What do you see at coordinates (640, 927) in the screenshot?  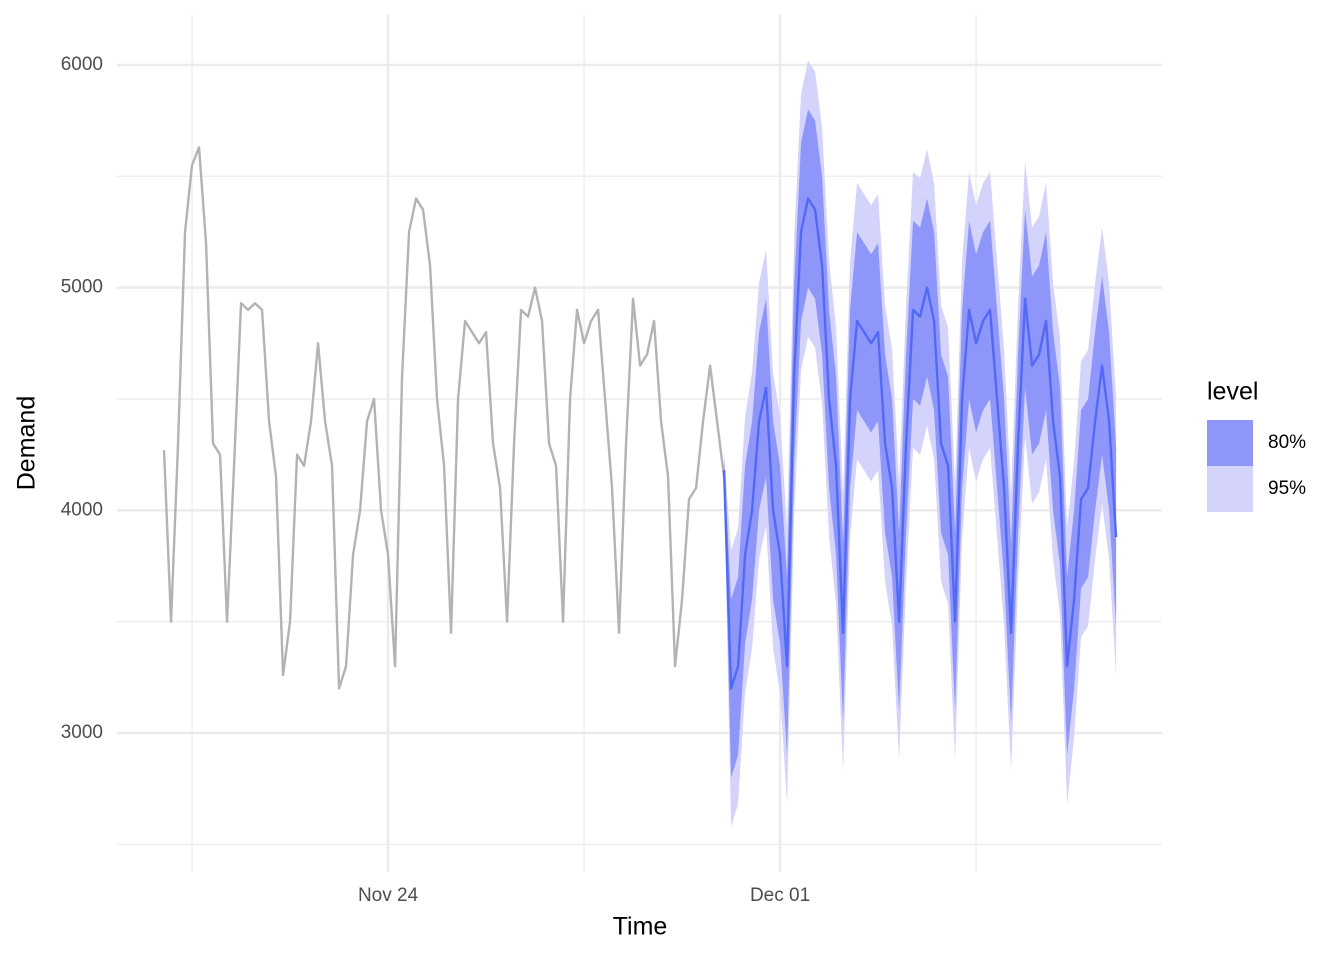 I see `x-axis-title: Time` at bounding box center [640, 927].